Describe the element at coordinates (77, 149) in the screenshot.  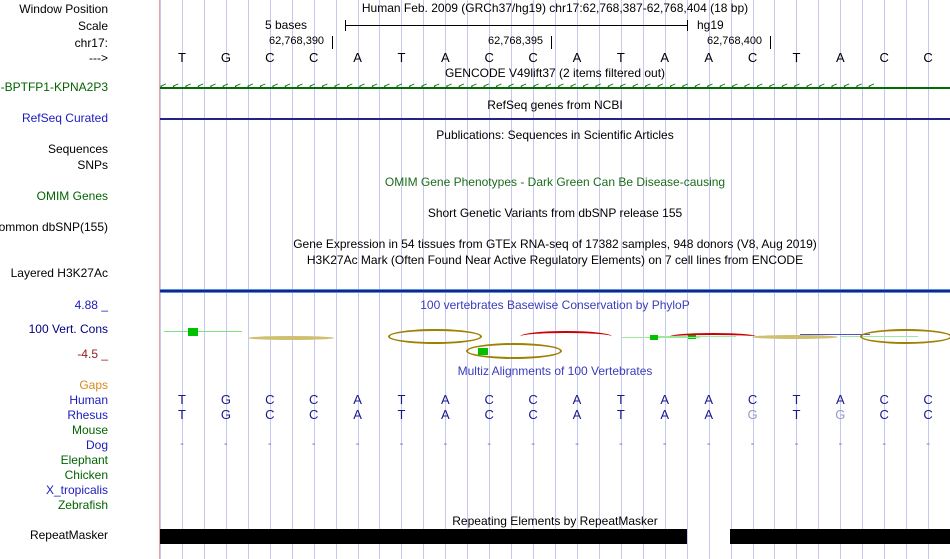
I see `label-sequences: Sequences` at that location.